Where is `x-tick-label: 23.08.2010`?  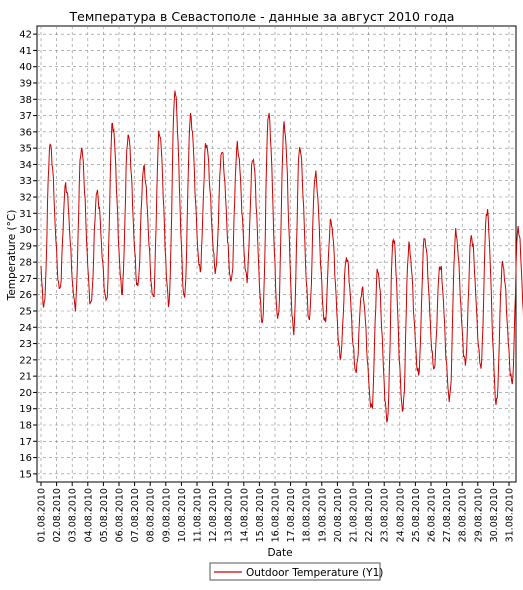 x-tick-label: 23.08.2010 is located at coordinates (385, 515).